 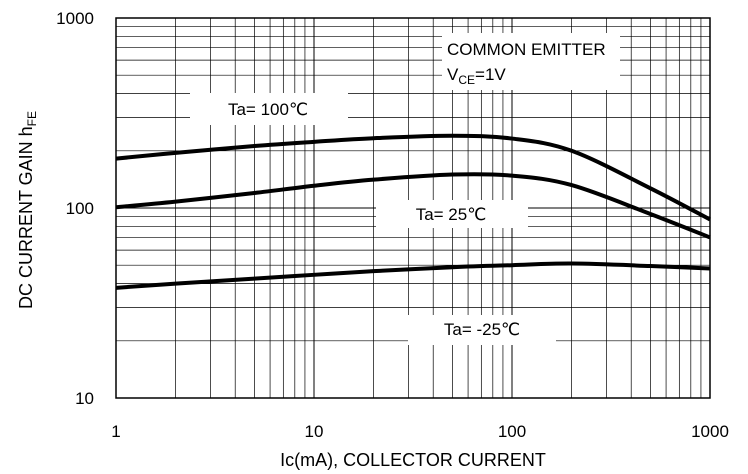 I want to click on curve-label-25c-background, so click(x=452, y=214).